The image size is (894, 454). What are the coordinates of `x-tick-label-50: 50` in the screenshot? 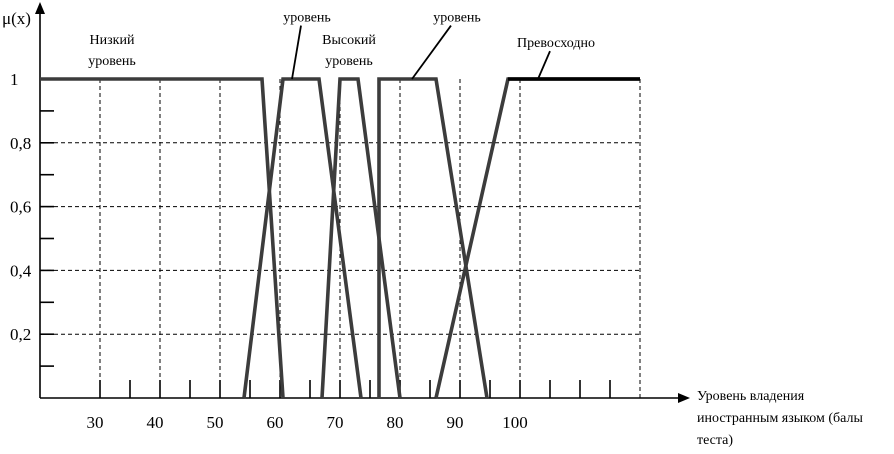 It's located at (215, 422).